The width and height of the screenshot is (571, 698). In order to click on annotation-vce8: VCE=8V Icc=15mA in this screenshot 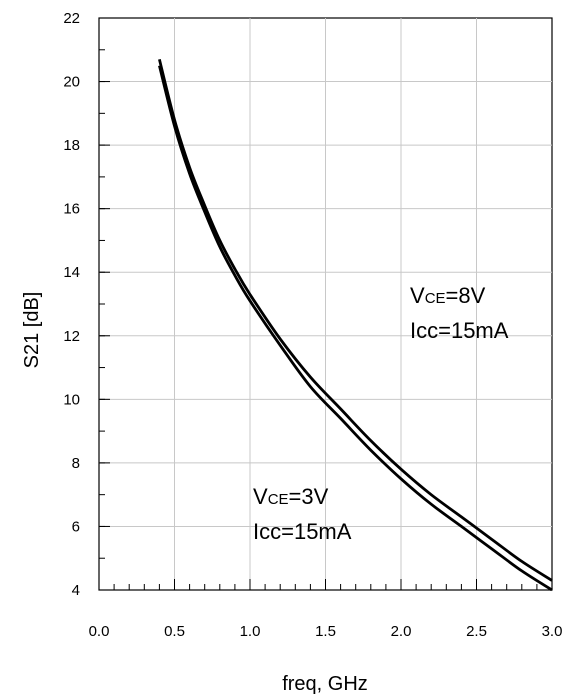, I will do `click(459, 313)`.